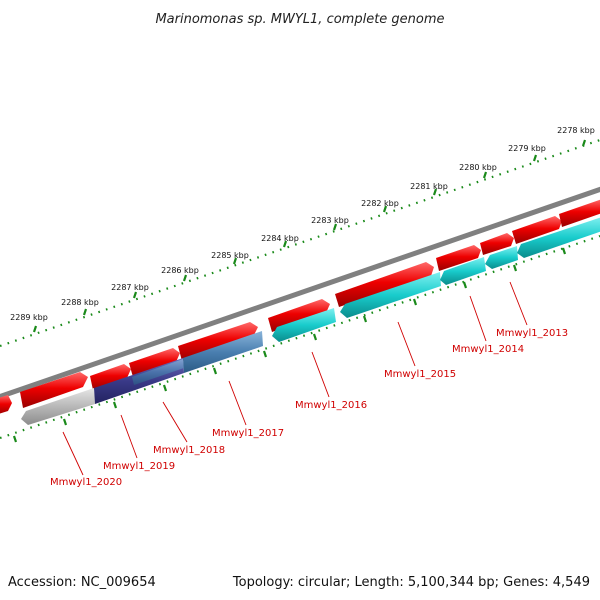 The height and width of the screenshot is (600, 600). Describe the element at coordinates (130, 287) in the screenshot. I see `scale-label-2287: 2287 kbp` at that location.